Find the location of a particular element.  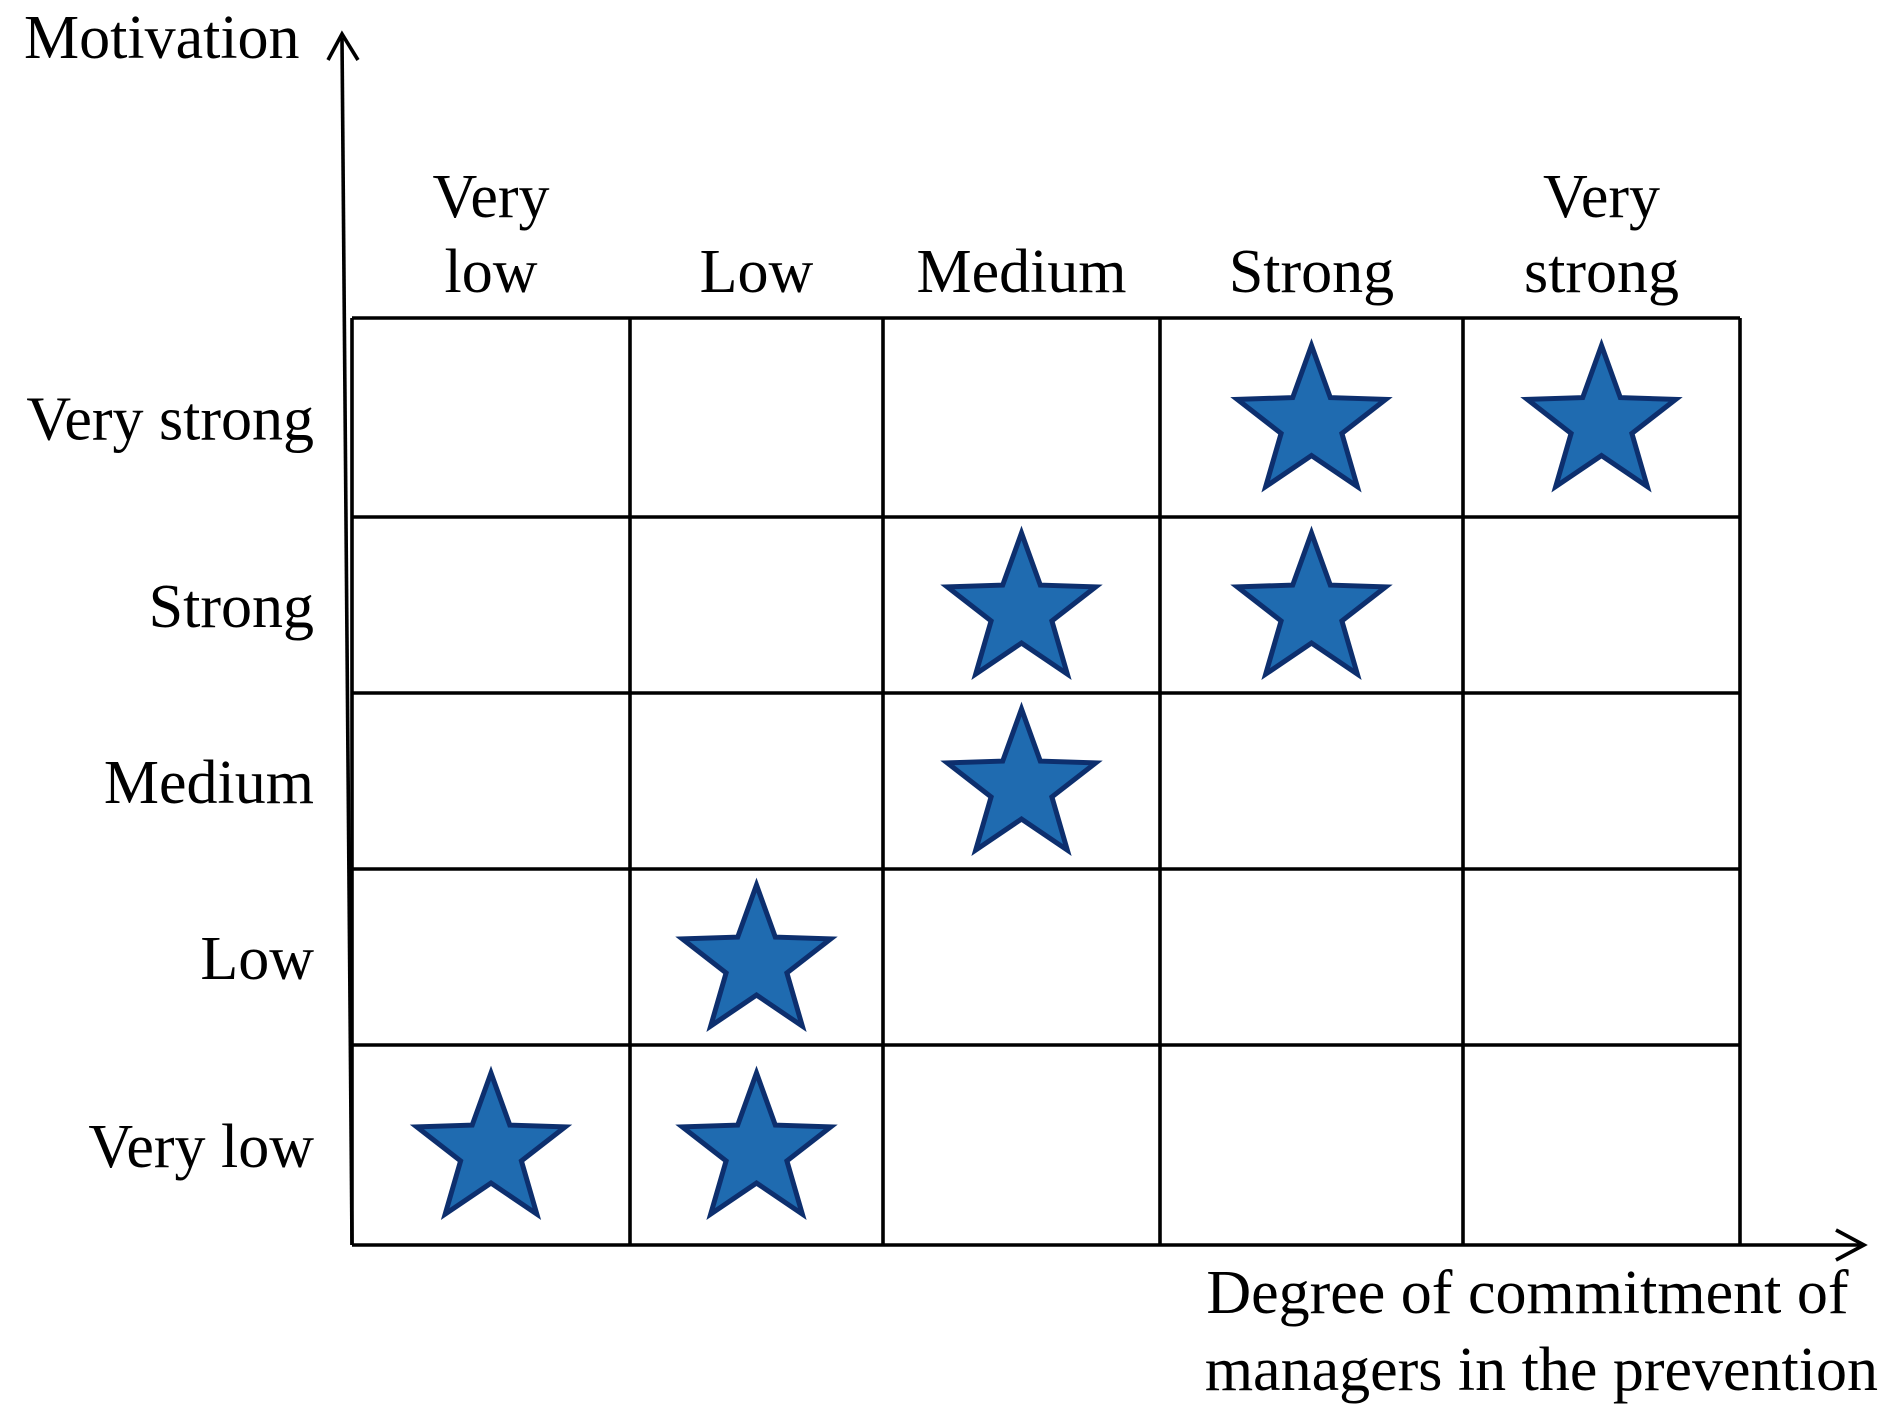

commitment-level-label: Strong is located at coordinates (1311, 272).